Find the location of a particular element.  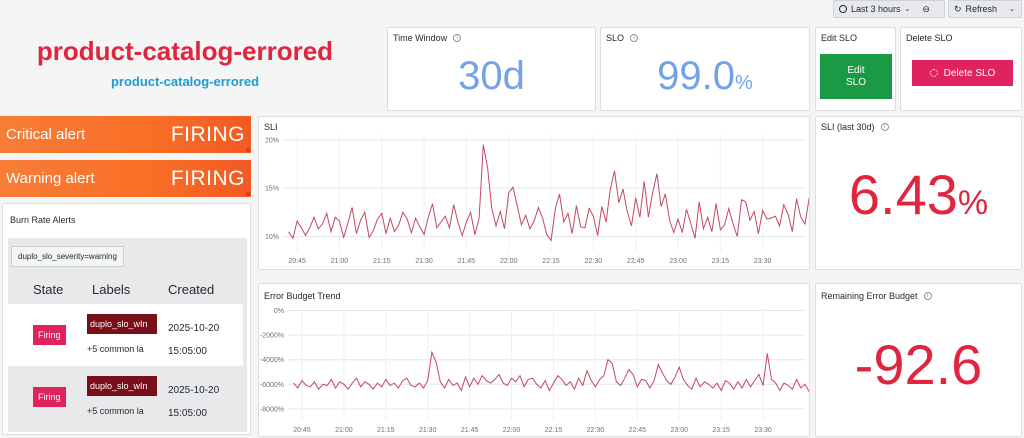

page-subtitle: product-catalog-errored is located at coordinates (185, 81).